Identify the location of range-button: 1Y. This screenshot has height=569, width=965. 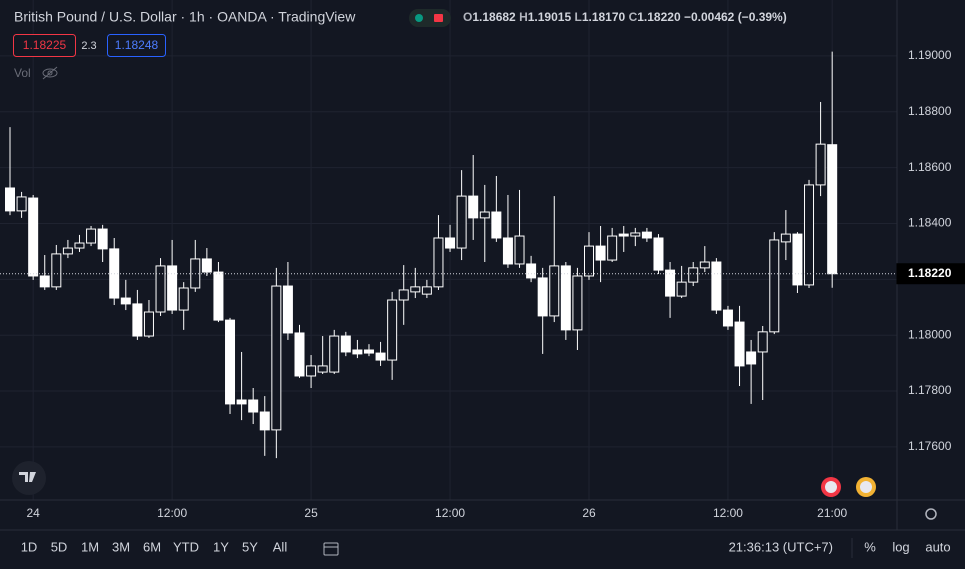
(221, 546).